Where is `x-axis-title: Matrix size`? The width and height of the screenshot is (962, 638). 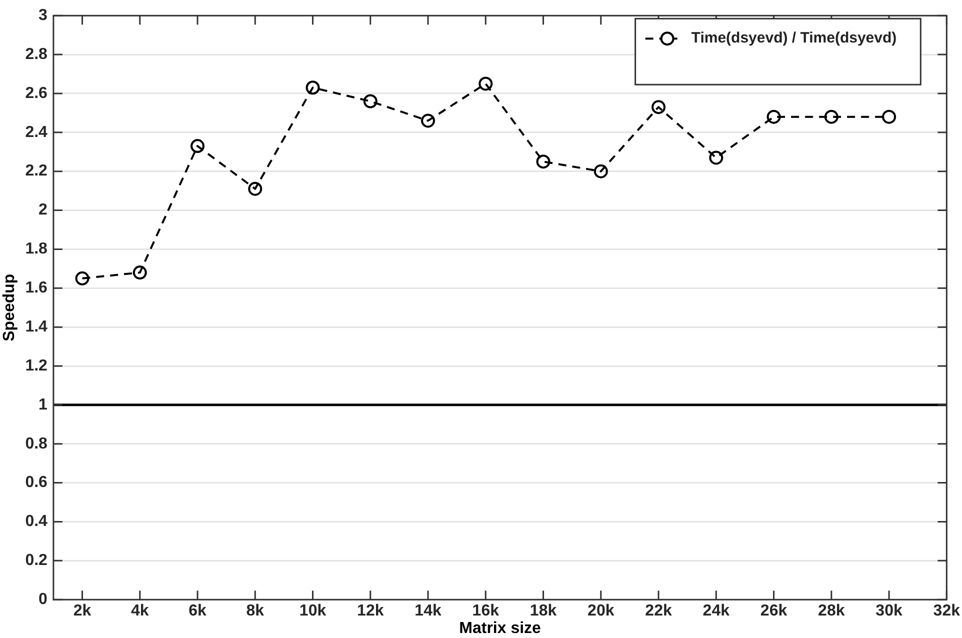 x-axis-title: Matrix size is located at coordinates (500, 628).